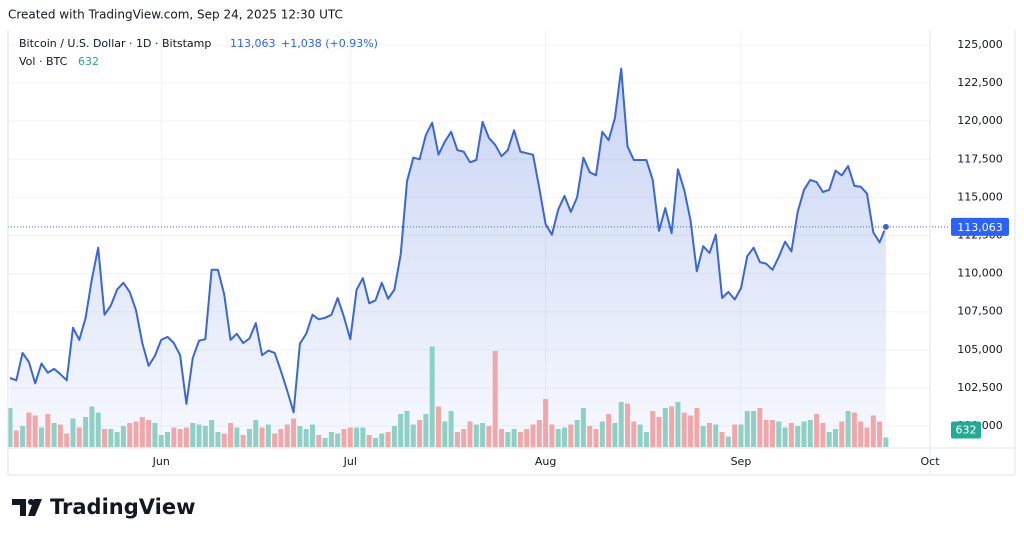 The image size is (1024, 539). I want to click on price-tag, so click(980, 226).